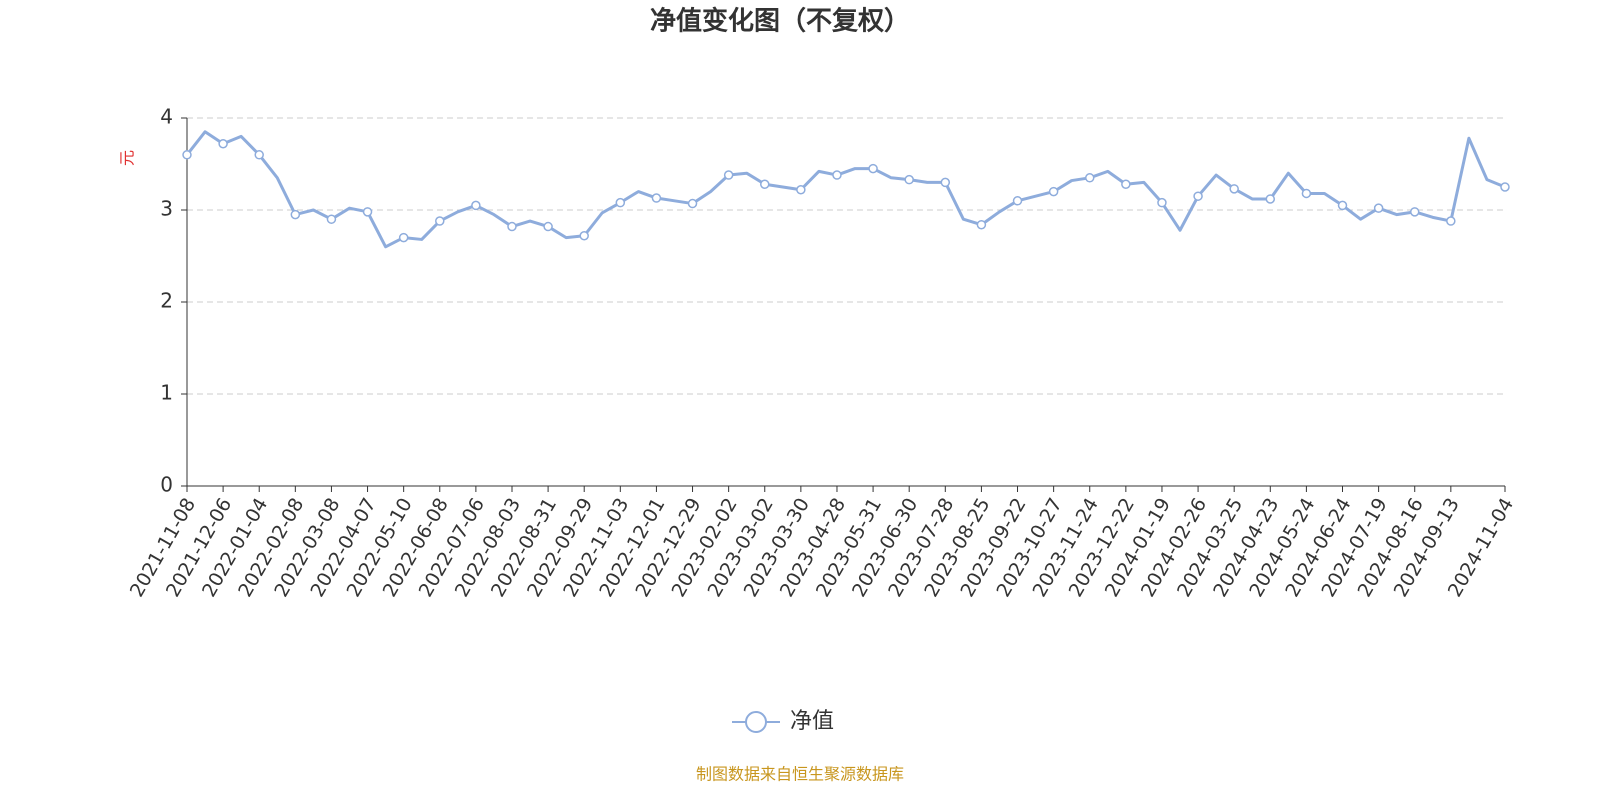 Image resolution: width=1600 pixels, height=800 pixels. What do you see at coordinates (756, 722) in the screenshot?
I see `legend-marker` at bounding box center [756, 722].